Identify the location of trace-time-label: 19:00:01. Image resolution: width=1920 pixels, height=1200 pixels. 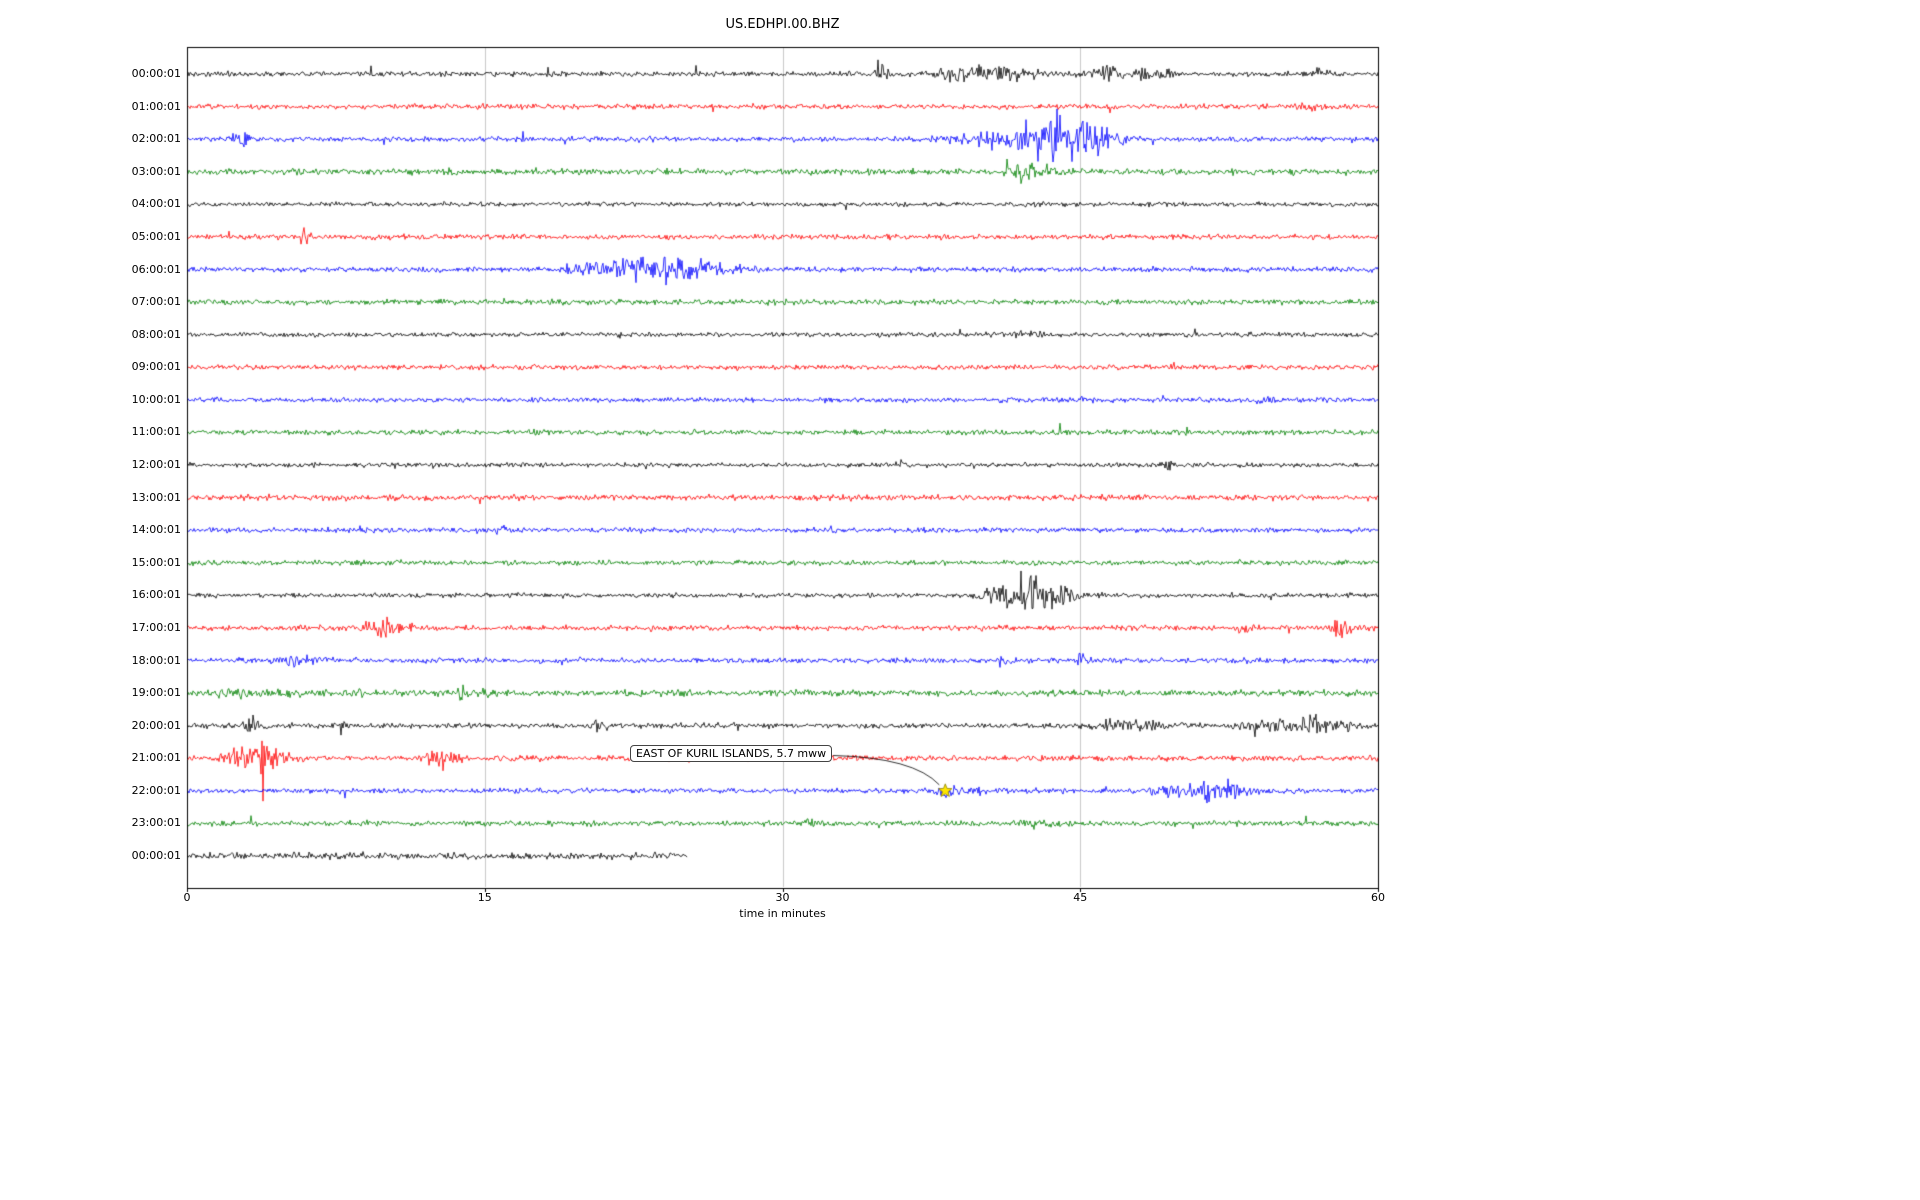
(156, 693).